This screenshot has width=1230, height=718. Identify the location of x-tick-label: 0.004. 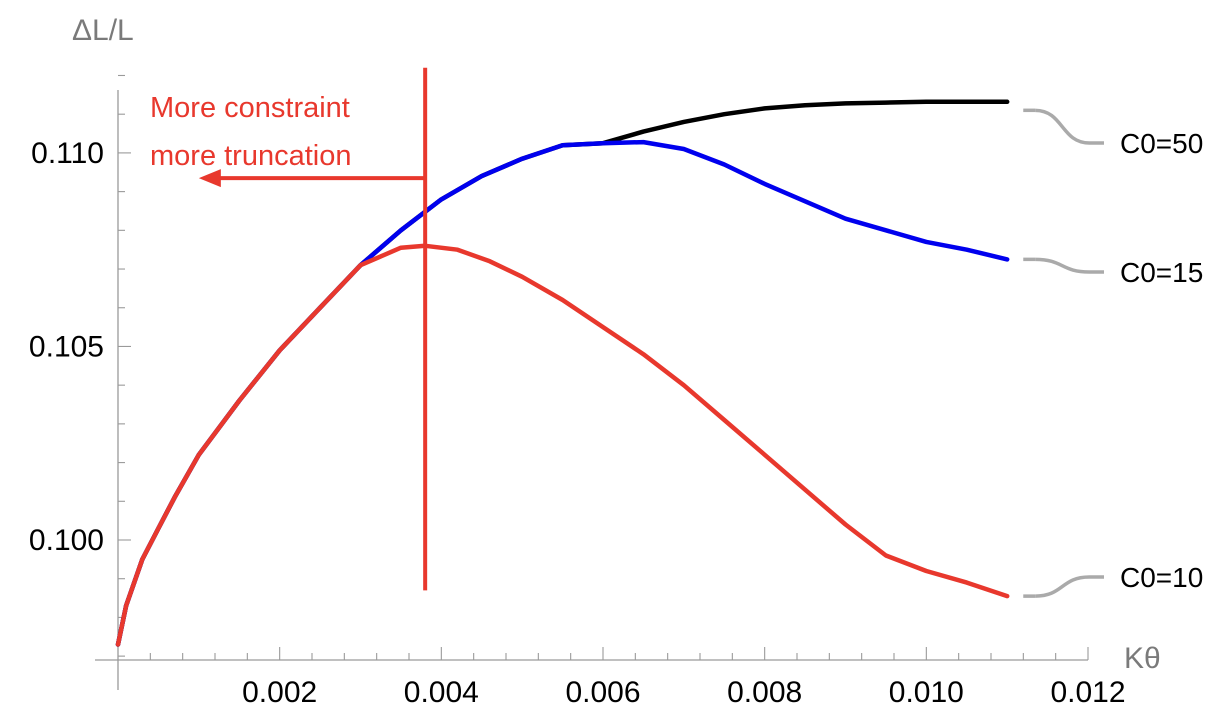
(441, 692).